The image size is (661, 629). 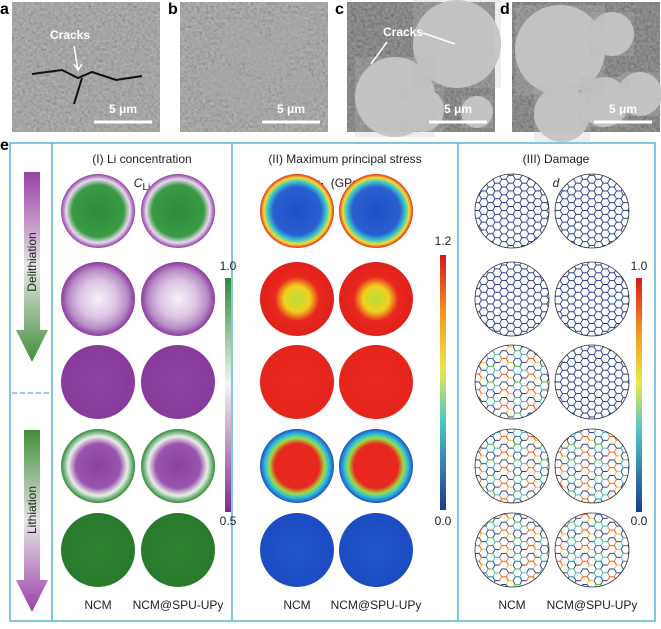 What do you see at coordinates (443, 241) in the screenshot?
I see `colorbar-max: 1.2` at bounding box center [443, 241].